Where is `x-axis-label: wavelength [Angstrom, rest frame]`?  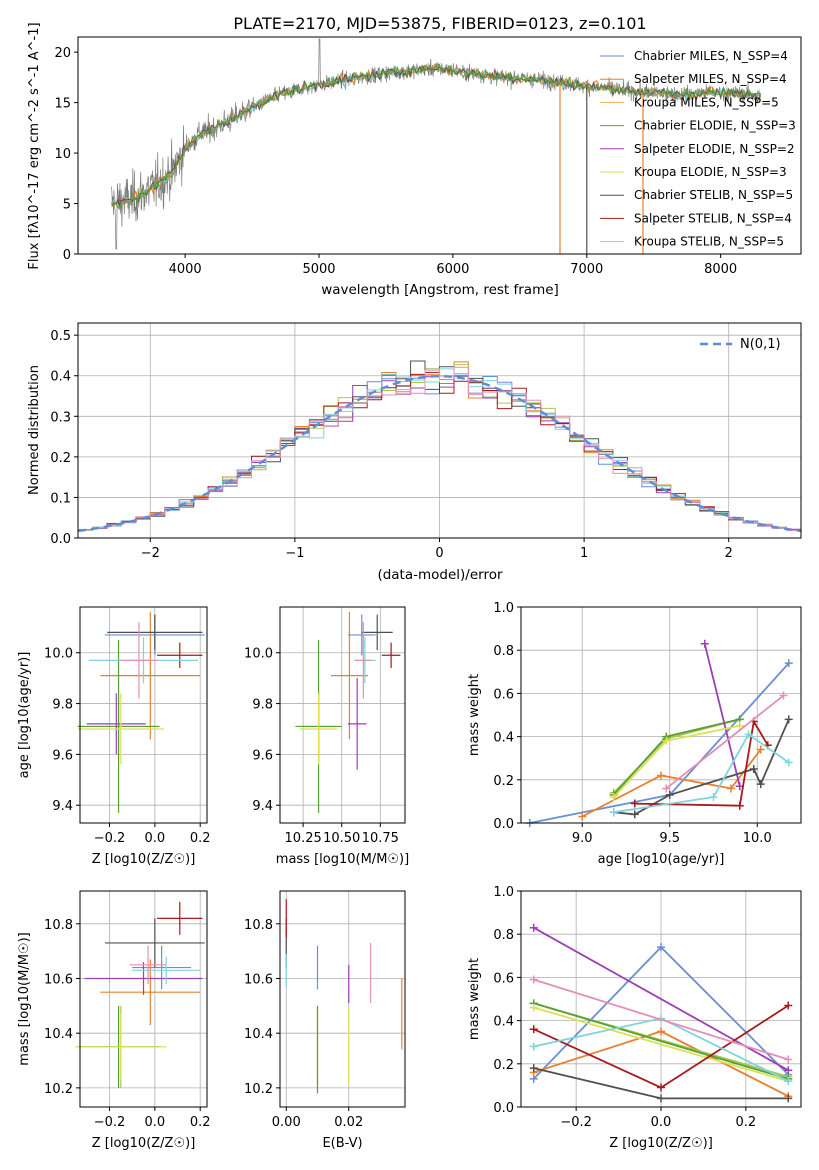 x-axis-label: wavelength [Angstrom, rest frame] is located at coordinates (440, 290).